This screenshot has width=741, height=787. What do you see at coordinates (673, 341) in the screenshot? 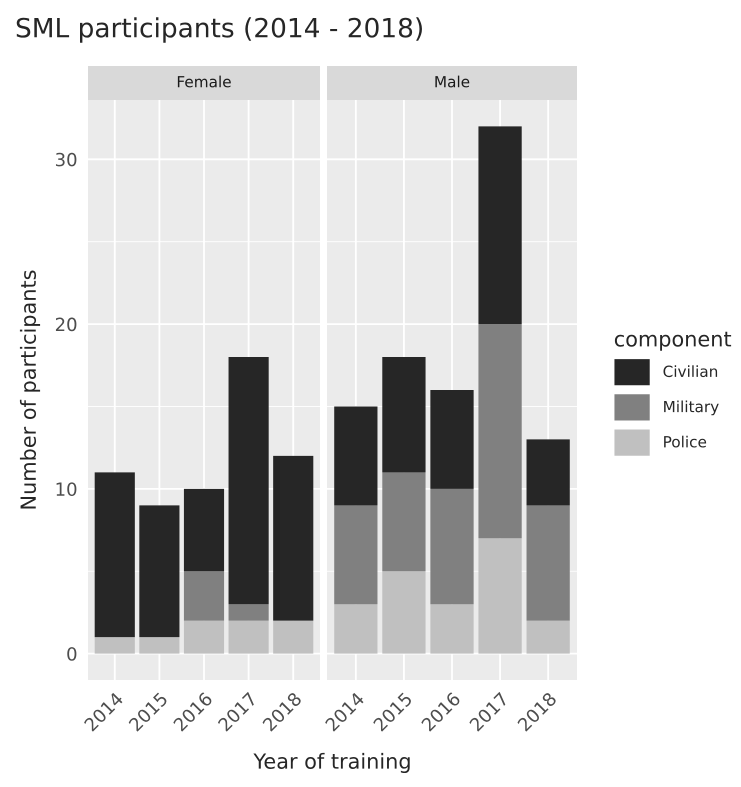
I see `legend-title: component` at bounding box center [673, 341].